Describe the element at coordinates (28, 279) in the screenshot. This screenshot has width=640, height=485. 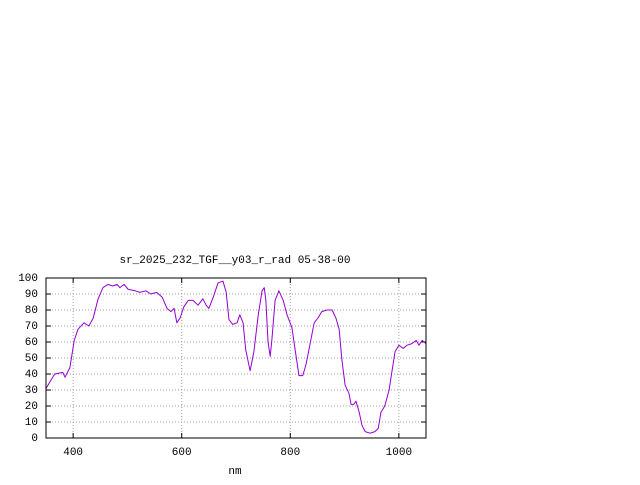
I see `y-tick-label: 100` at that location.